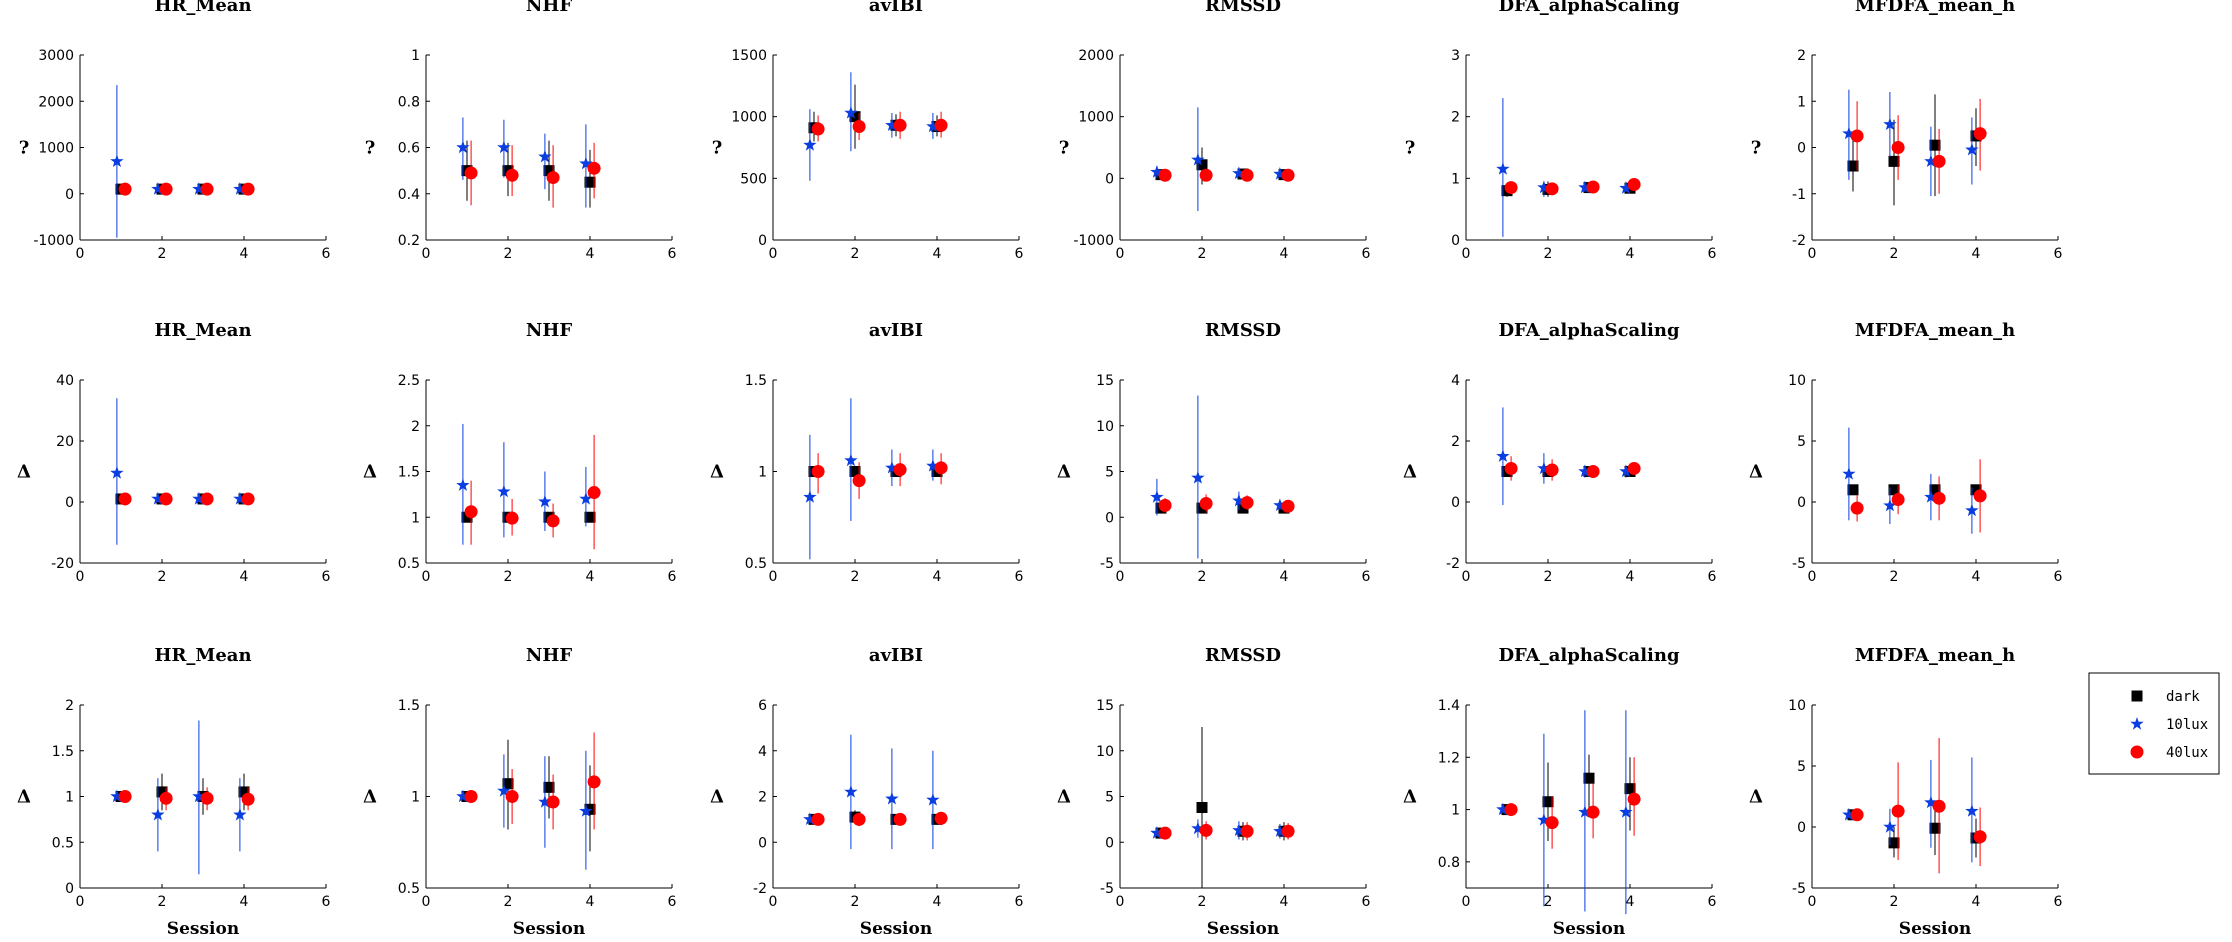  What do you see at coordinates (549, 8) in the screenshot?
I see `panel-title: NHF` at bounding box center [549, 8].